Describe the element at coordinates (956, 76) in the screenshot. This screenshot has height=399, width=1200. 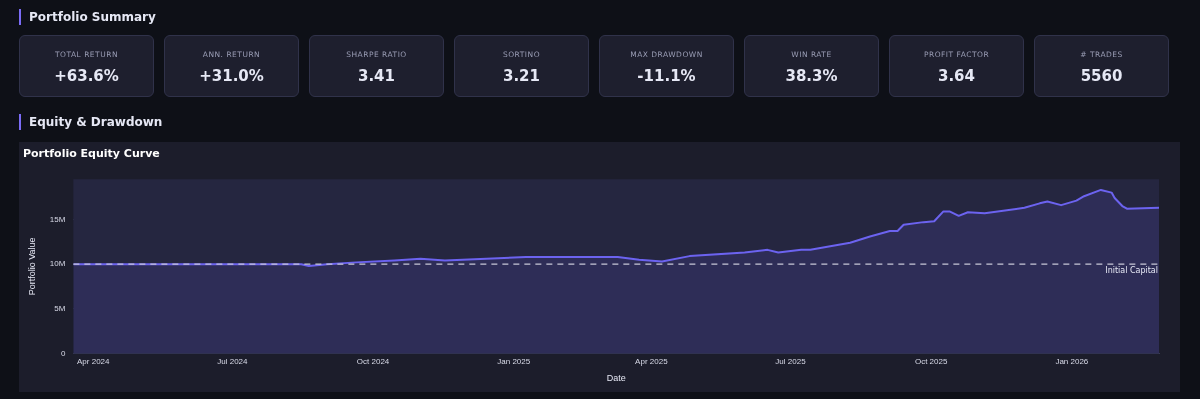
I see `text: 3.64` at that location.